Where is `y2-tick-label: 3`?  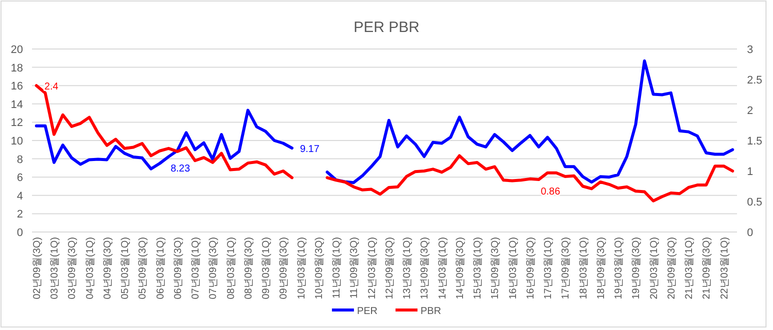
y2-tick-label: 3 is located at coordinates (750, 50).